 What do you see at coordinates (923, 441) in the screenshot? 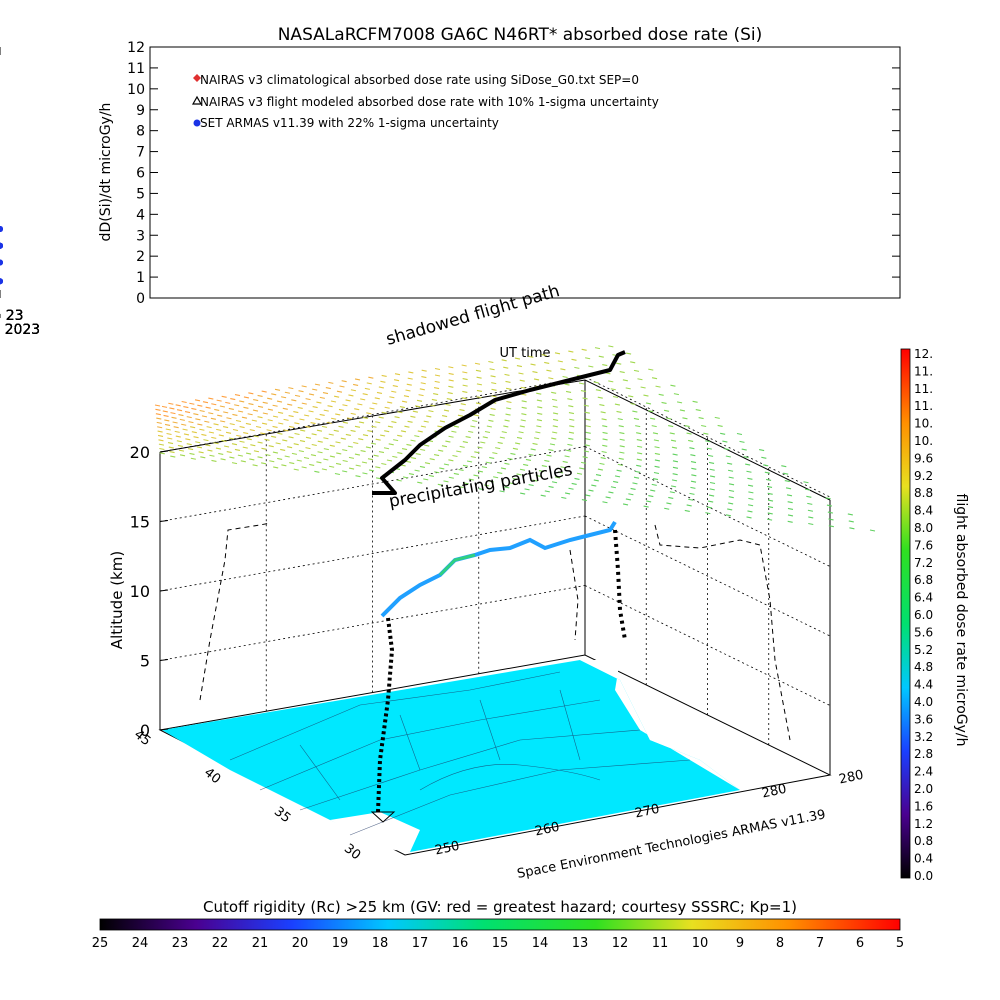
I see `dose-rate-tick-label: 10.` at bounding box center [923, 441].